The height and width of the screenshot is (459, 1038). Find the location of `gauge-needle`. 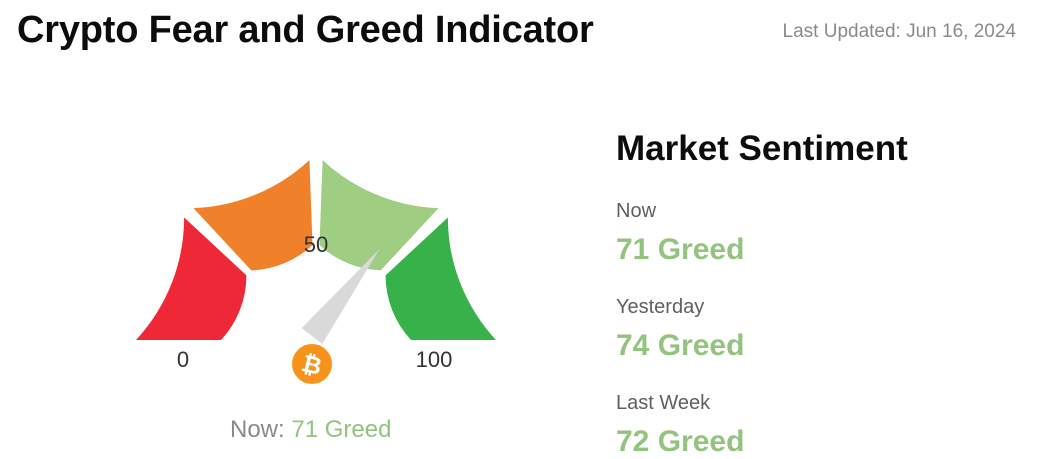

gauge-needle is located at coordinates (340, 296).